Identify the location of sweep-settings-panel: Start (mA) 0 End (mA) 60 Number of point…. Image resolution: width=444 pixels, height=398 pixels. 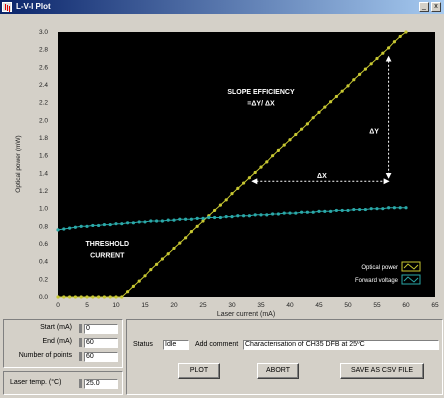
(63, 343).